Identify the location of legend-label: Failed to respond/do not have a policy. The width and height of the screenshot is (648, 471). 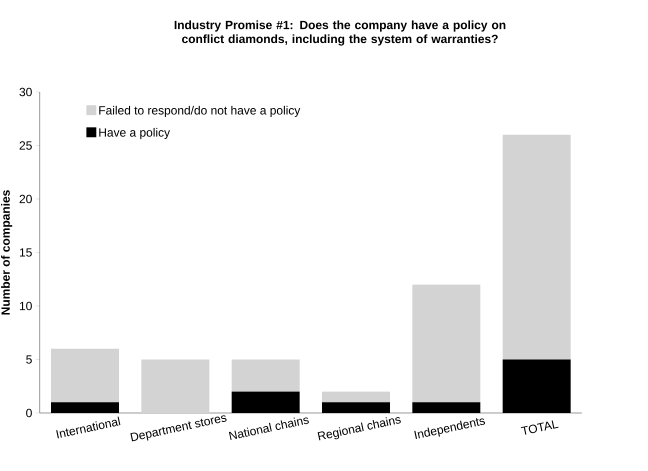
(199, 111).